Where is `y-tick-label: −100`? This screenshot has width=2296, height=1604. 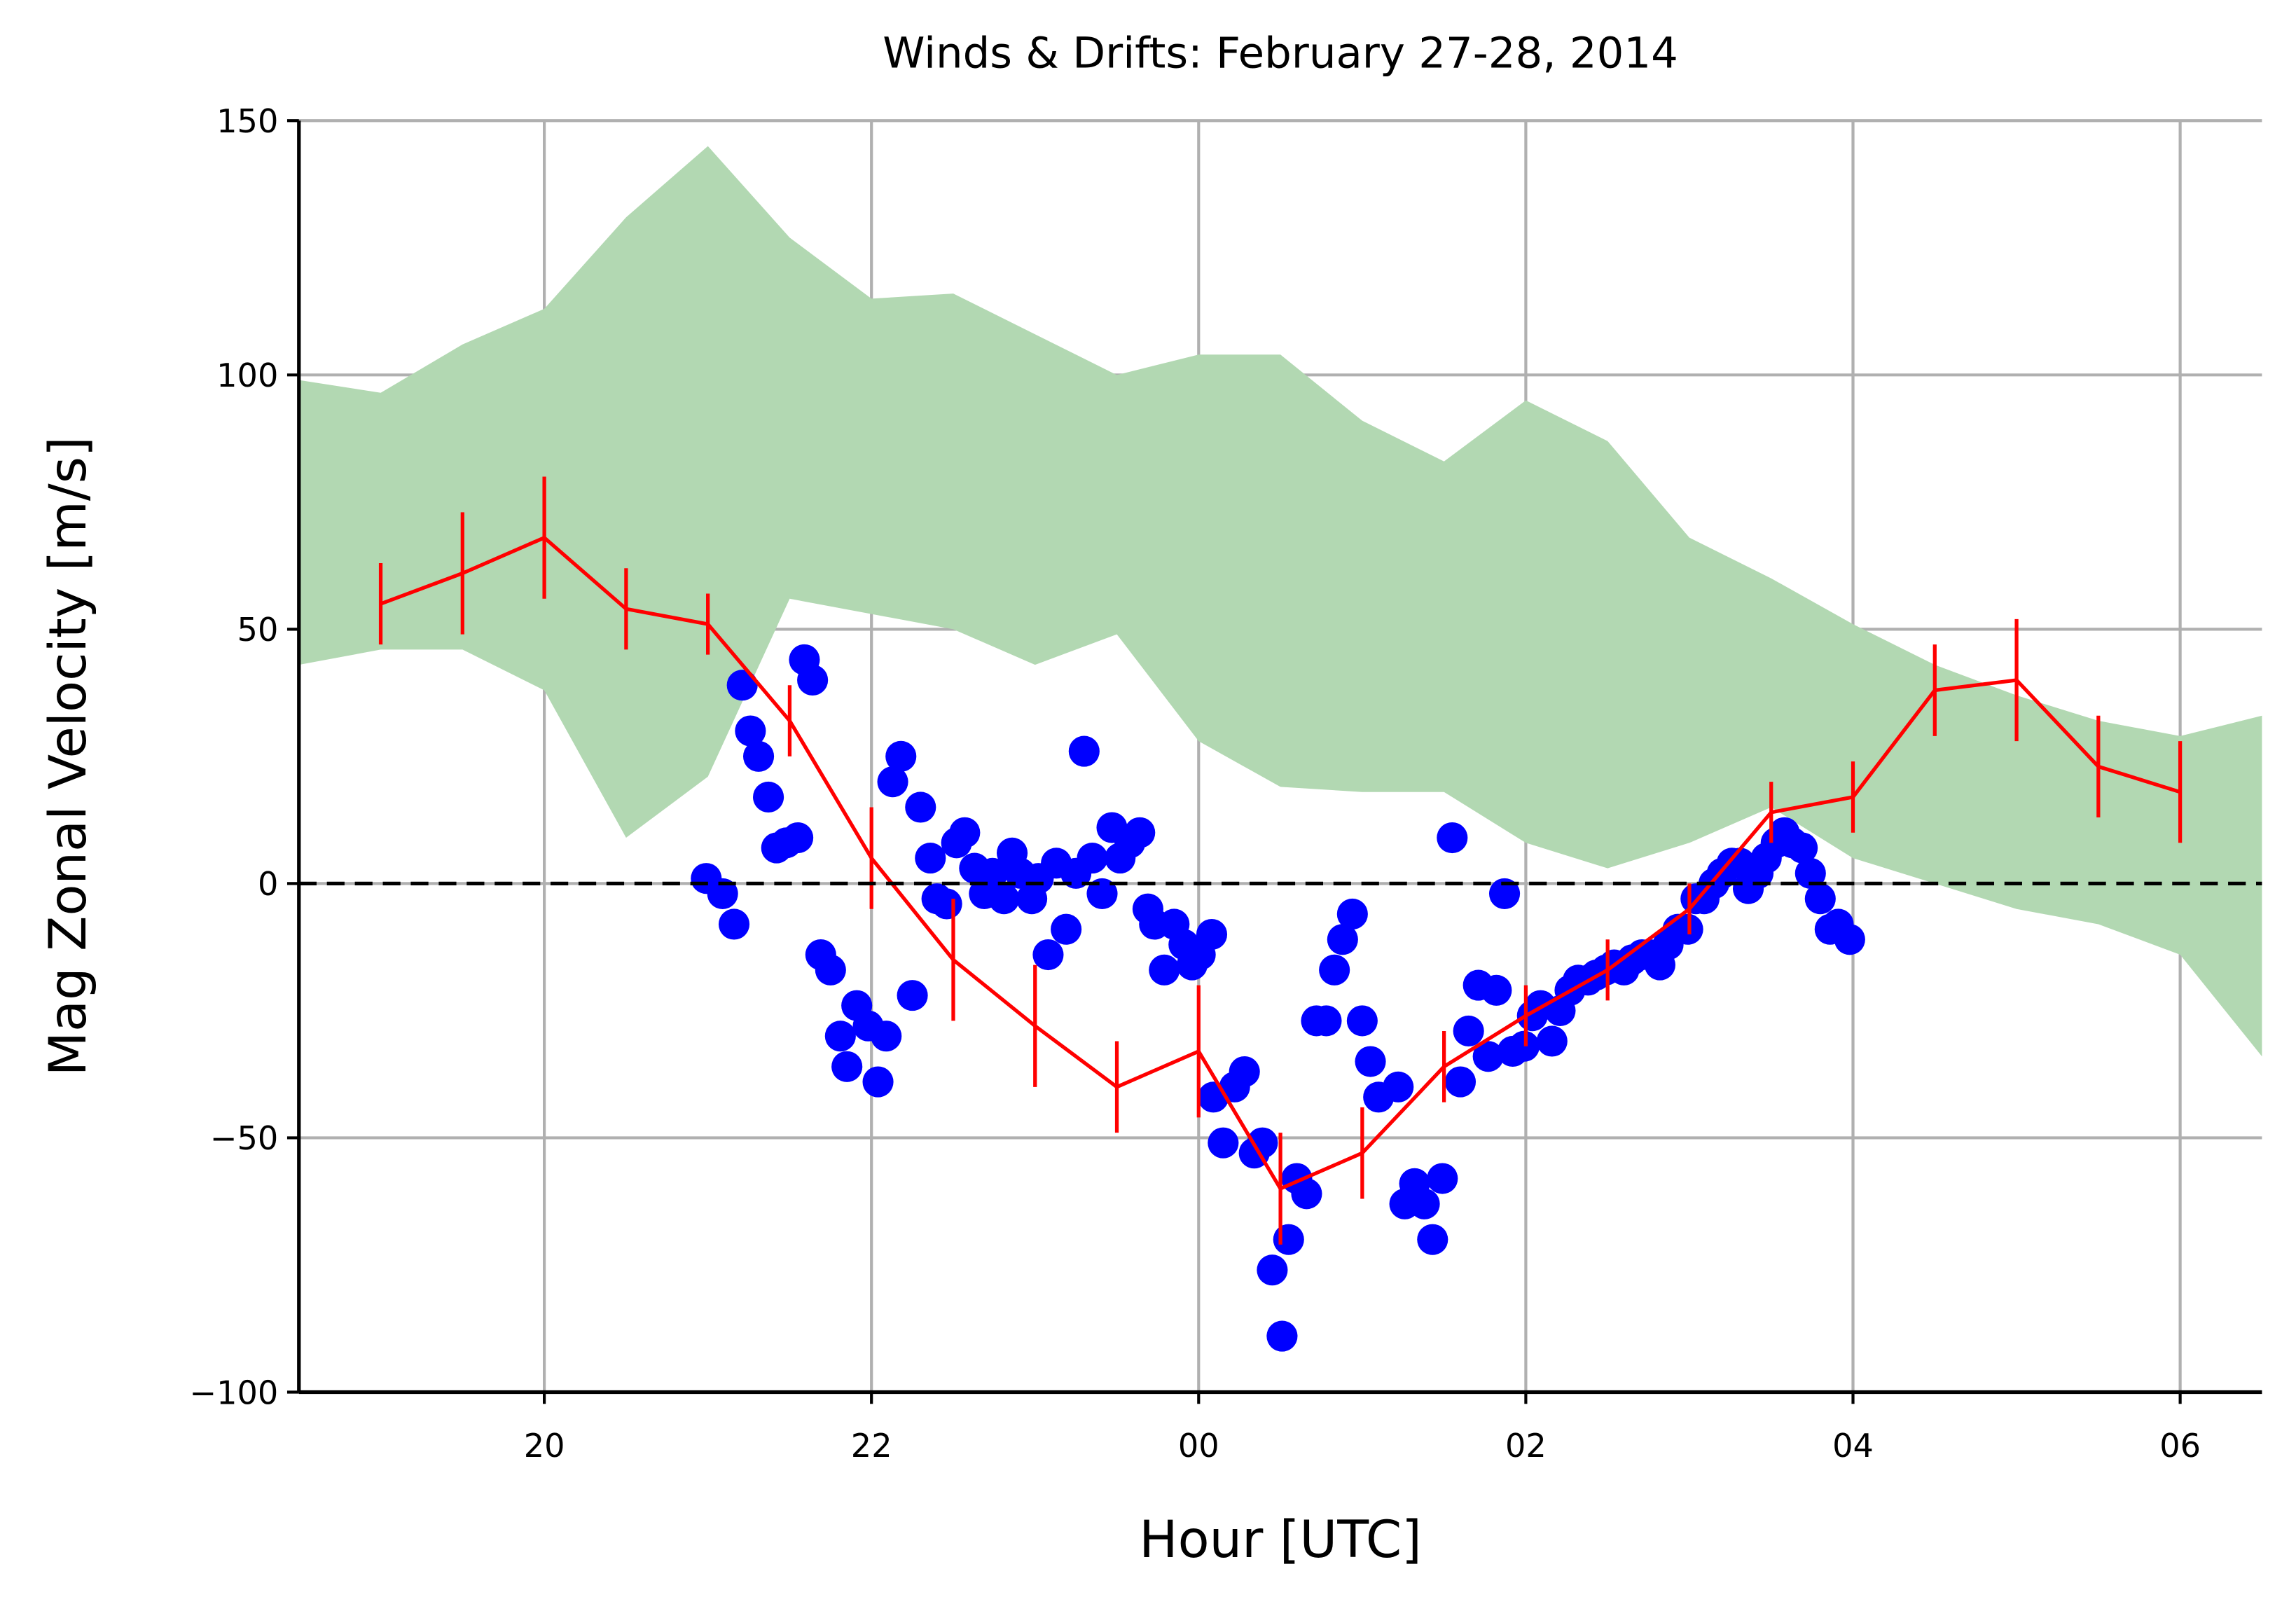 y-tick-label: −100 is located at coordinates (233, 1392).